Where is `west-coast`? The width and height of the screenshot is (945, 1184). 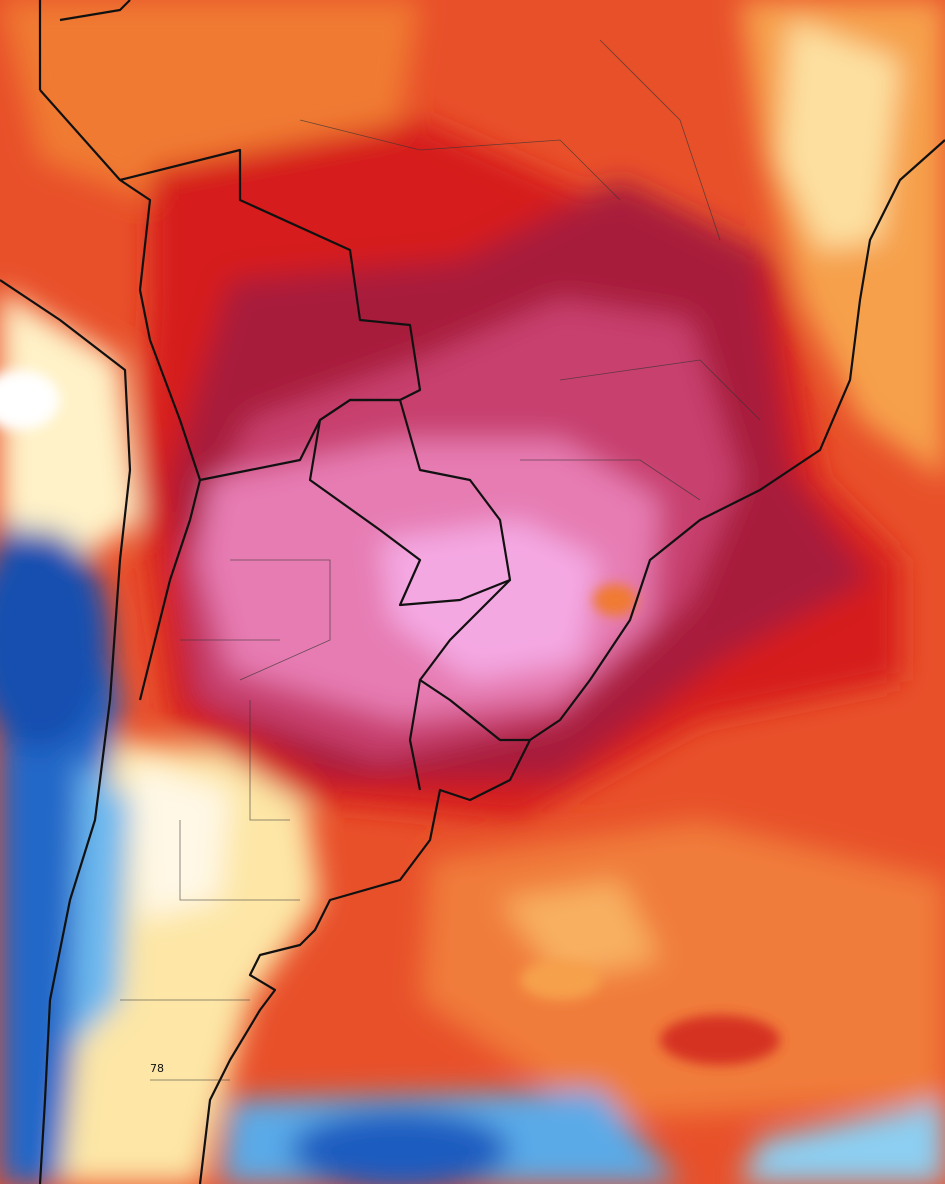
west-coast is located at coordinates (66, 731).